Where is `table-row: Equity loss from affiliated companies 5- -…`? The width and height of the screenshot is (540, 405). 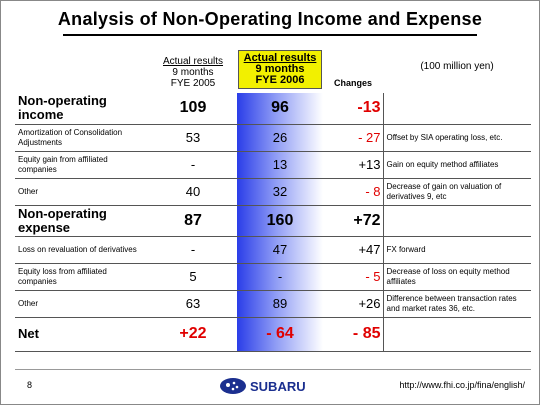
table-row: Equity loss from affiliated companies 5- -… is located at coordinates (273, 277).